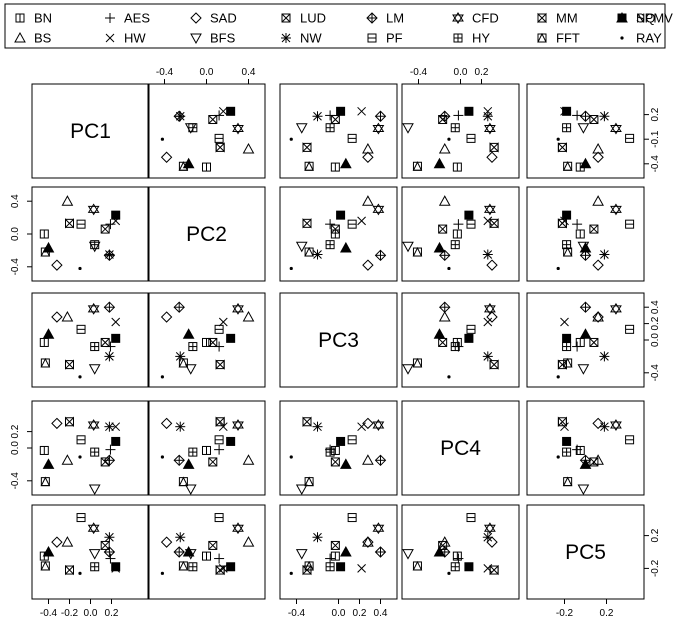 This screenshot has height=625, width=674. I want to click on legend-label: PF, so click(394, 38).